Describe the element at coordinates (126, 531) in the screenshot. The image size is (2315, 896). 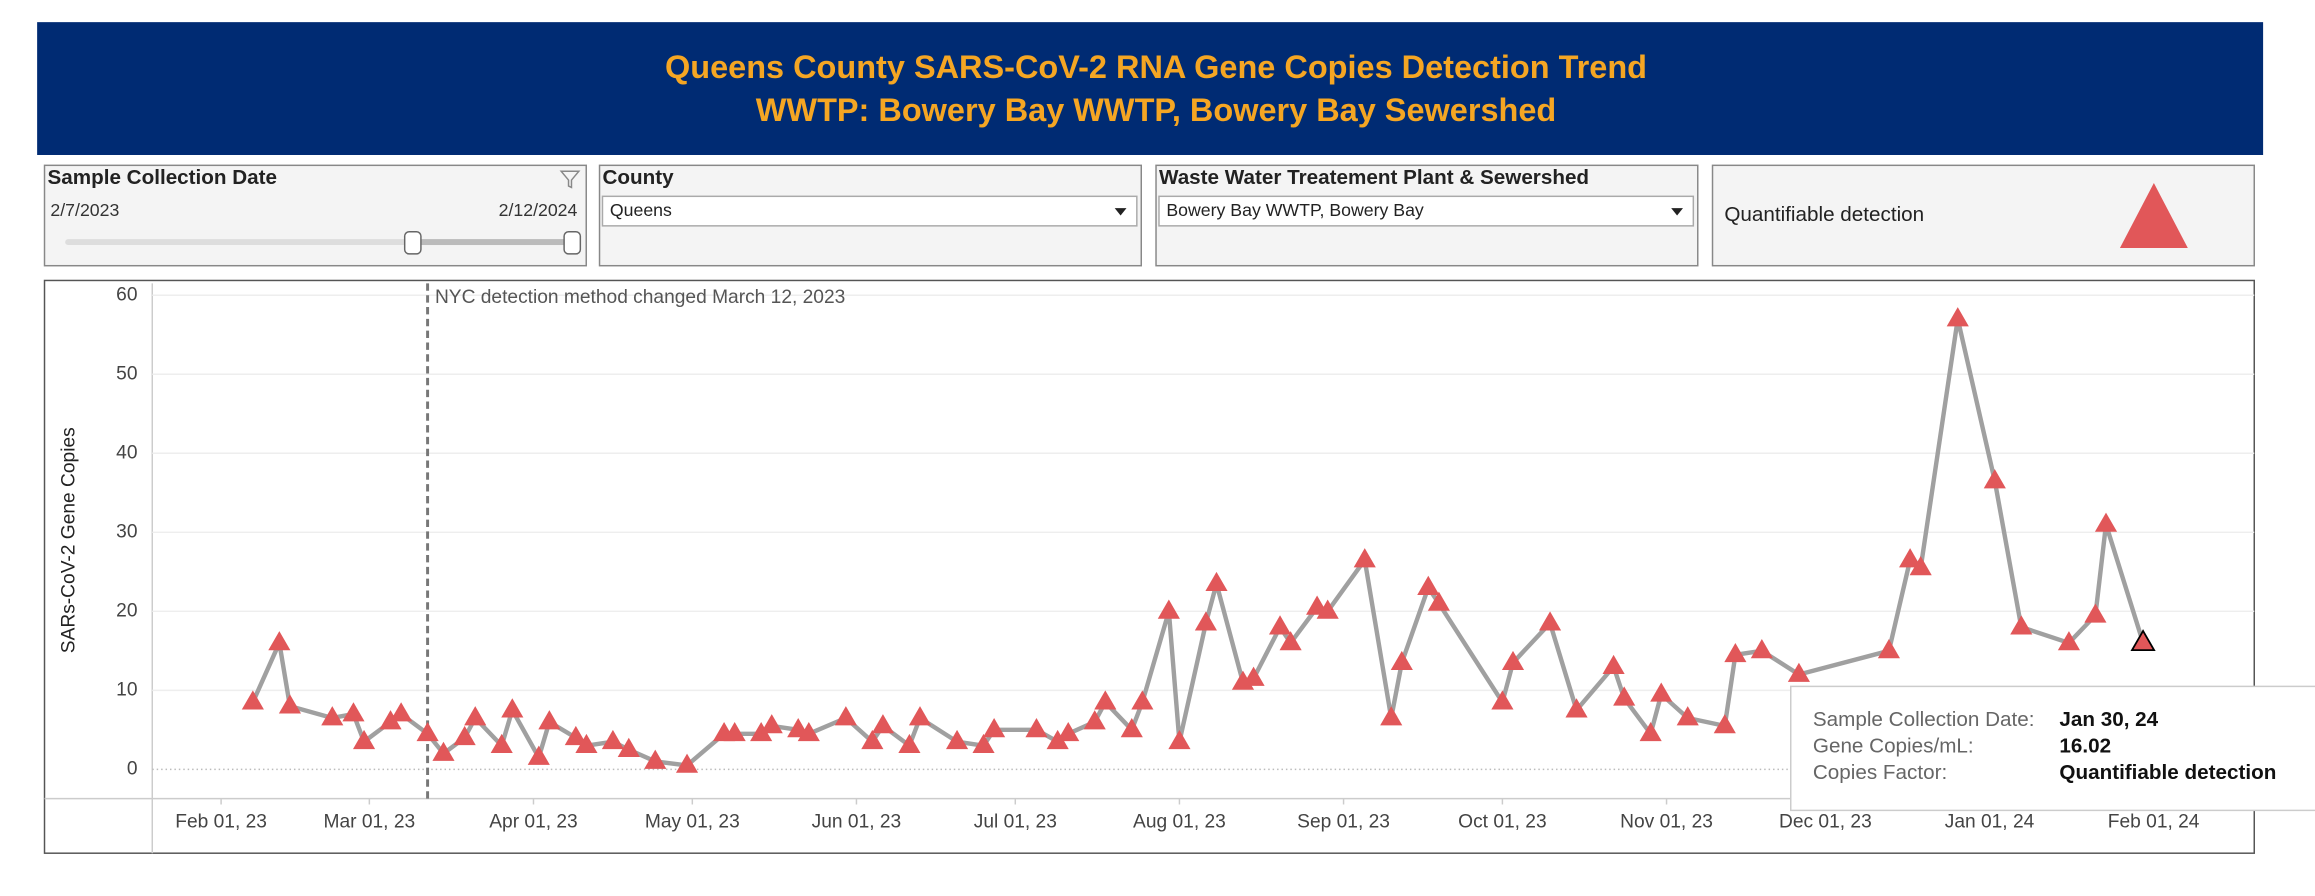
I see `y-tick-label: 30` at that location.